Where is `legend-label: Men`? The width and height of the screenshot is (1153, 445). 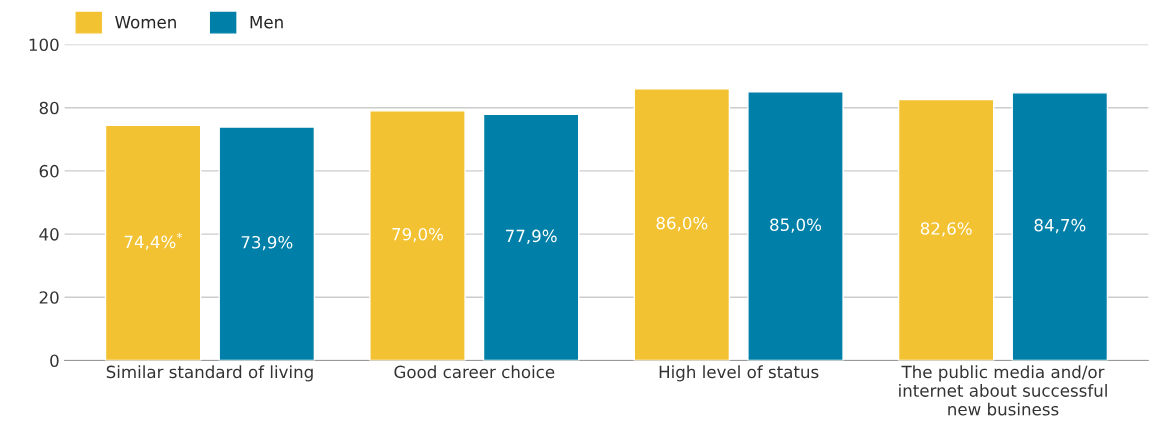
legend-label: Men is located at coordinates (266, 22).